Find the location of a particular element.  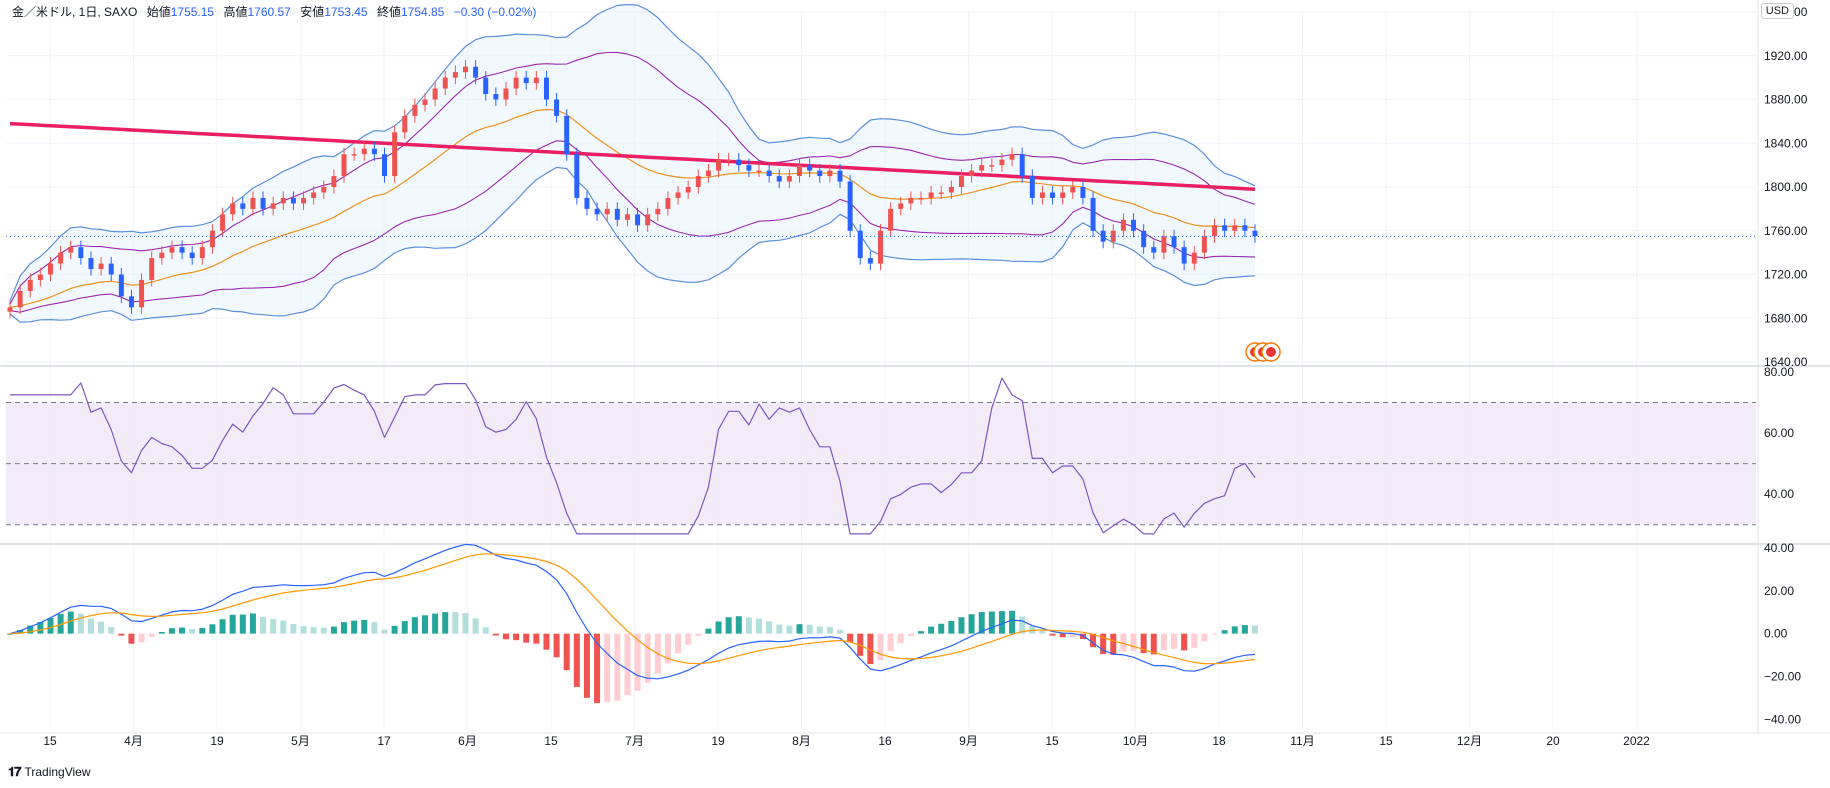

rsi-line is located at coordinates (633, 456).